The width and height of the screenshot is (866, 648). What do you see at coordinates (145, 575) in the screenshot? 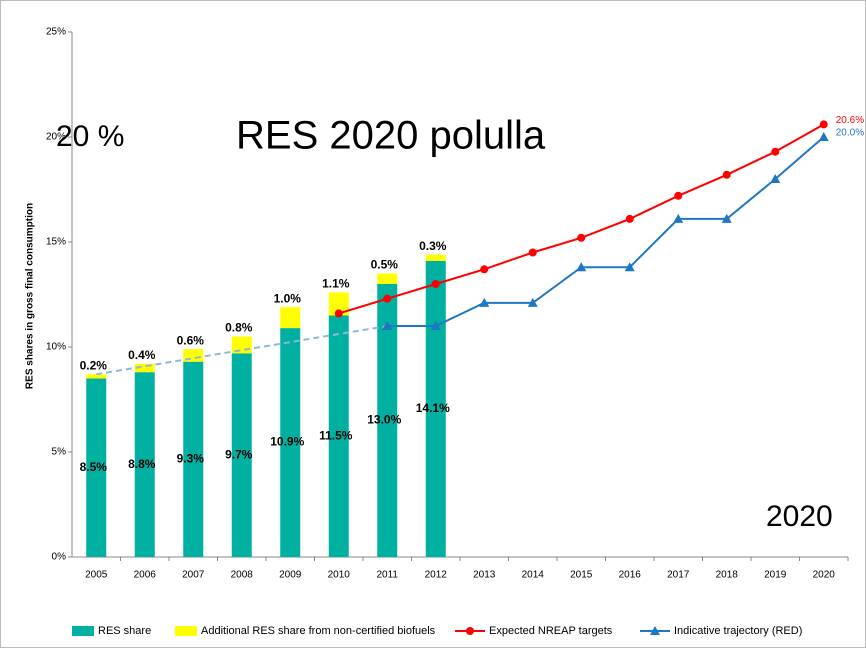
I see `x-tick-label: 2006` at bounding box center [145, 575].